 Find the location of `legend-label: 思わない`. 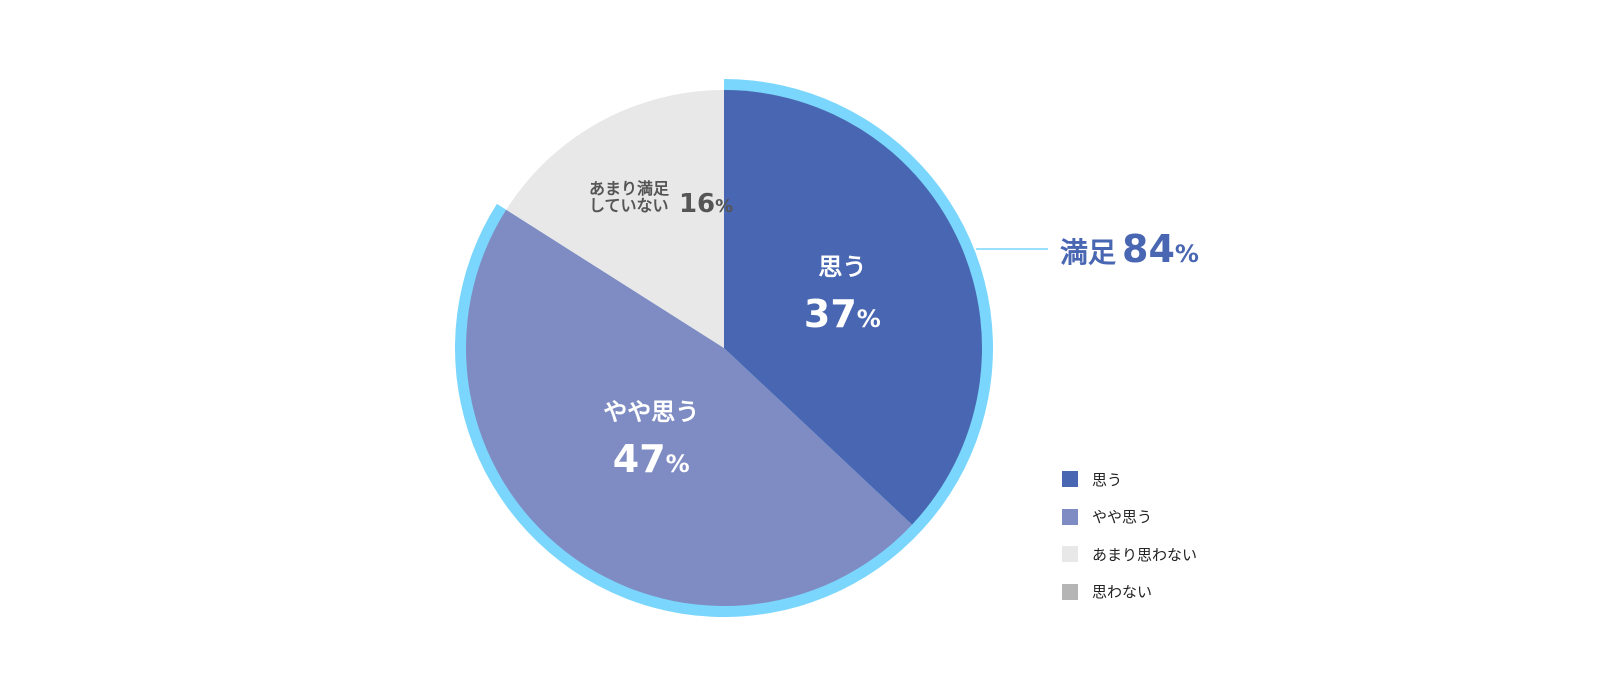

legend-label: 思わない is located at coordinates (1122, 592).